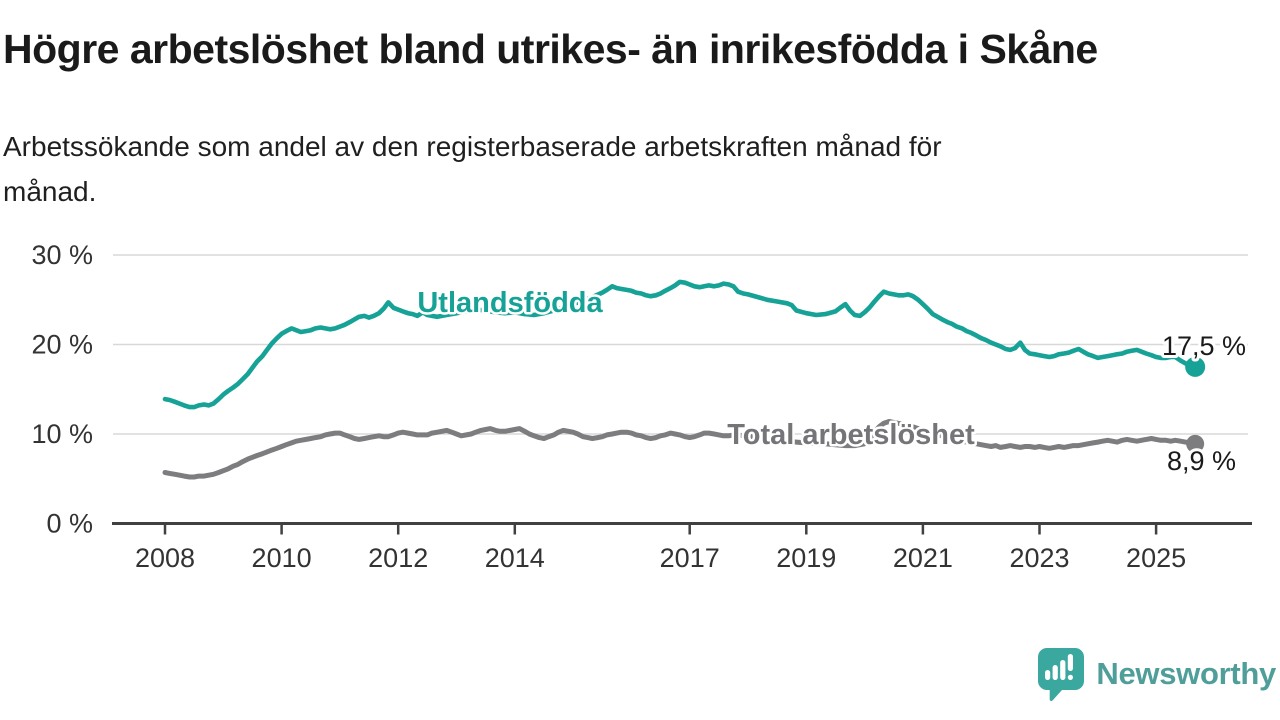 The image size is (1280, 720). What do you see at coordinates (165, 558) in the screenshot?
I see `x-axis-label-2008: 2008` at bounding box center [165, 558].